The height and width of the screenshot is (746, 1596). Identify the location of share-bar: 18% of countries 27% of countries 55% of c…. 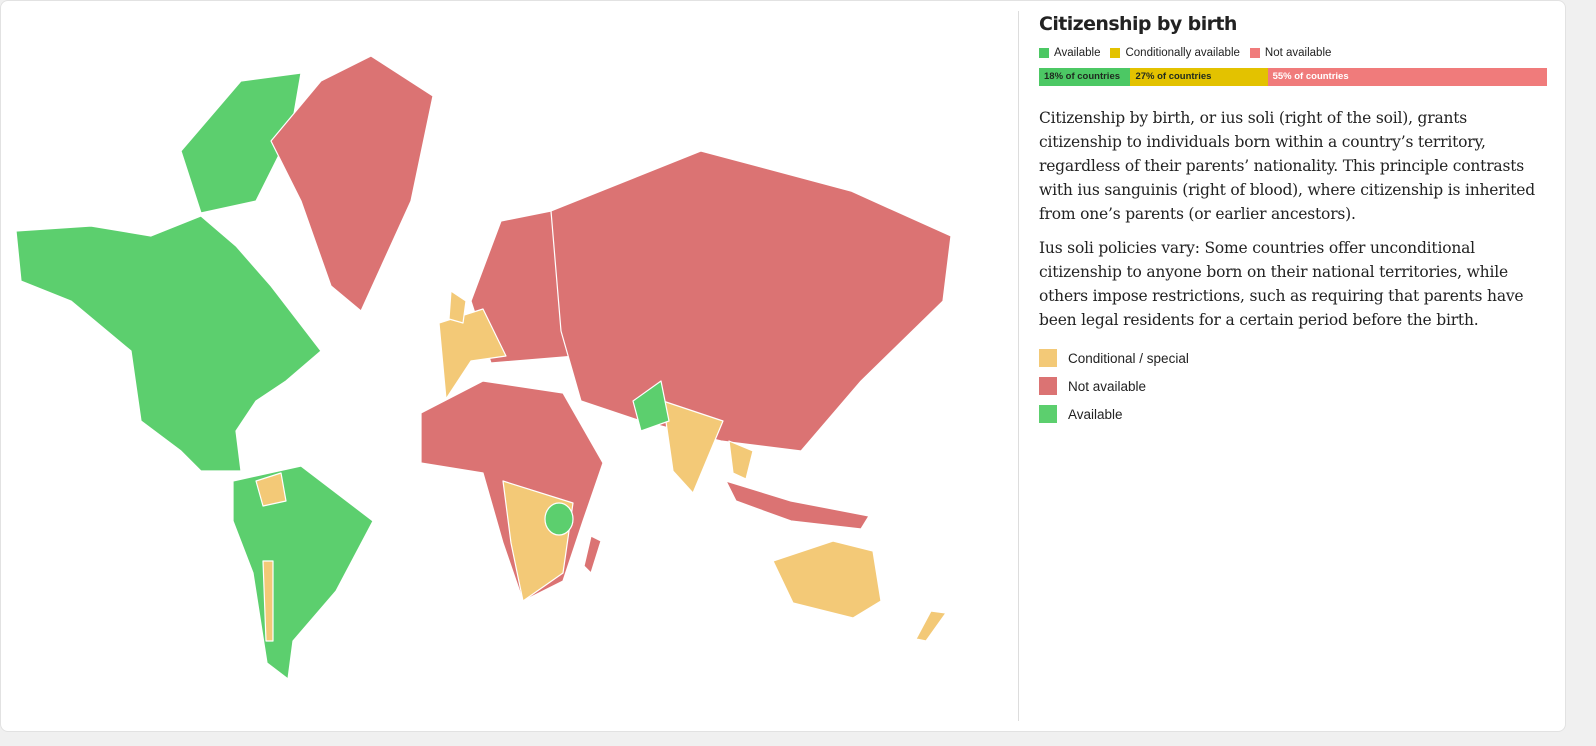
(1293, 77).